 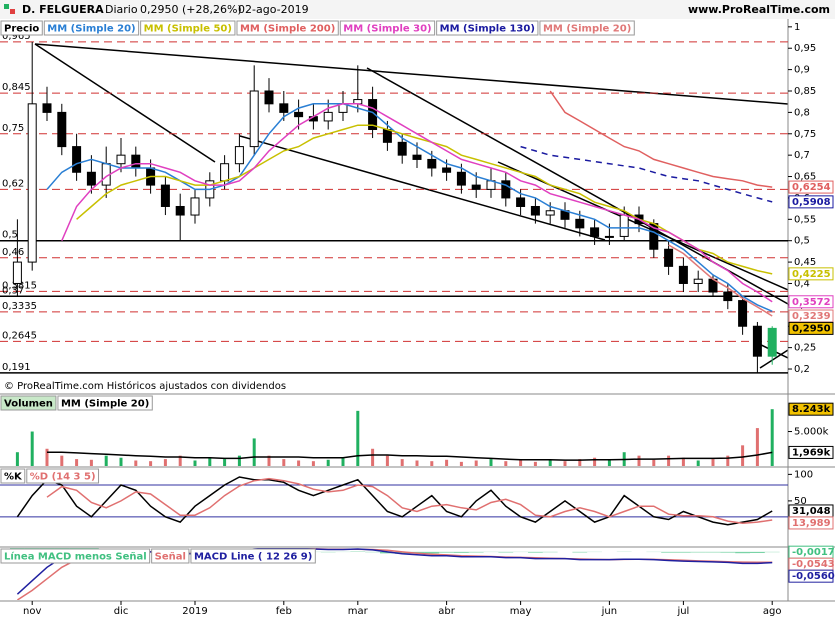 I want to click on x-tick-label: mar, so click(x=358, y=611).